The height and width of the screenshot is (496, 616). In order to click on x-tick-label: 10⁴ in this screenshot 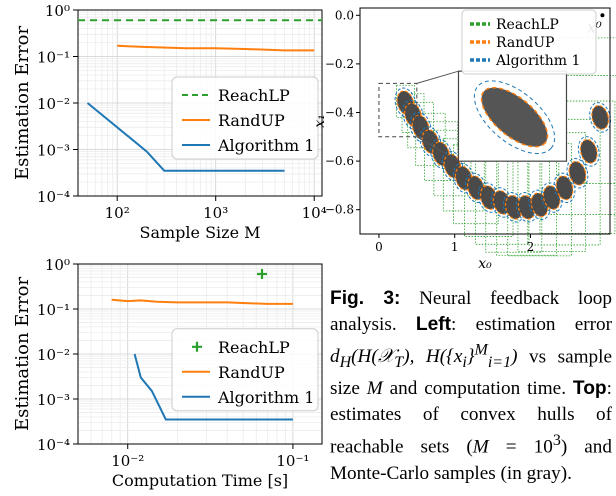, I will do `click(314, 213)`.